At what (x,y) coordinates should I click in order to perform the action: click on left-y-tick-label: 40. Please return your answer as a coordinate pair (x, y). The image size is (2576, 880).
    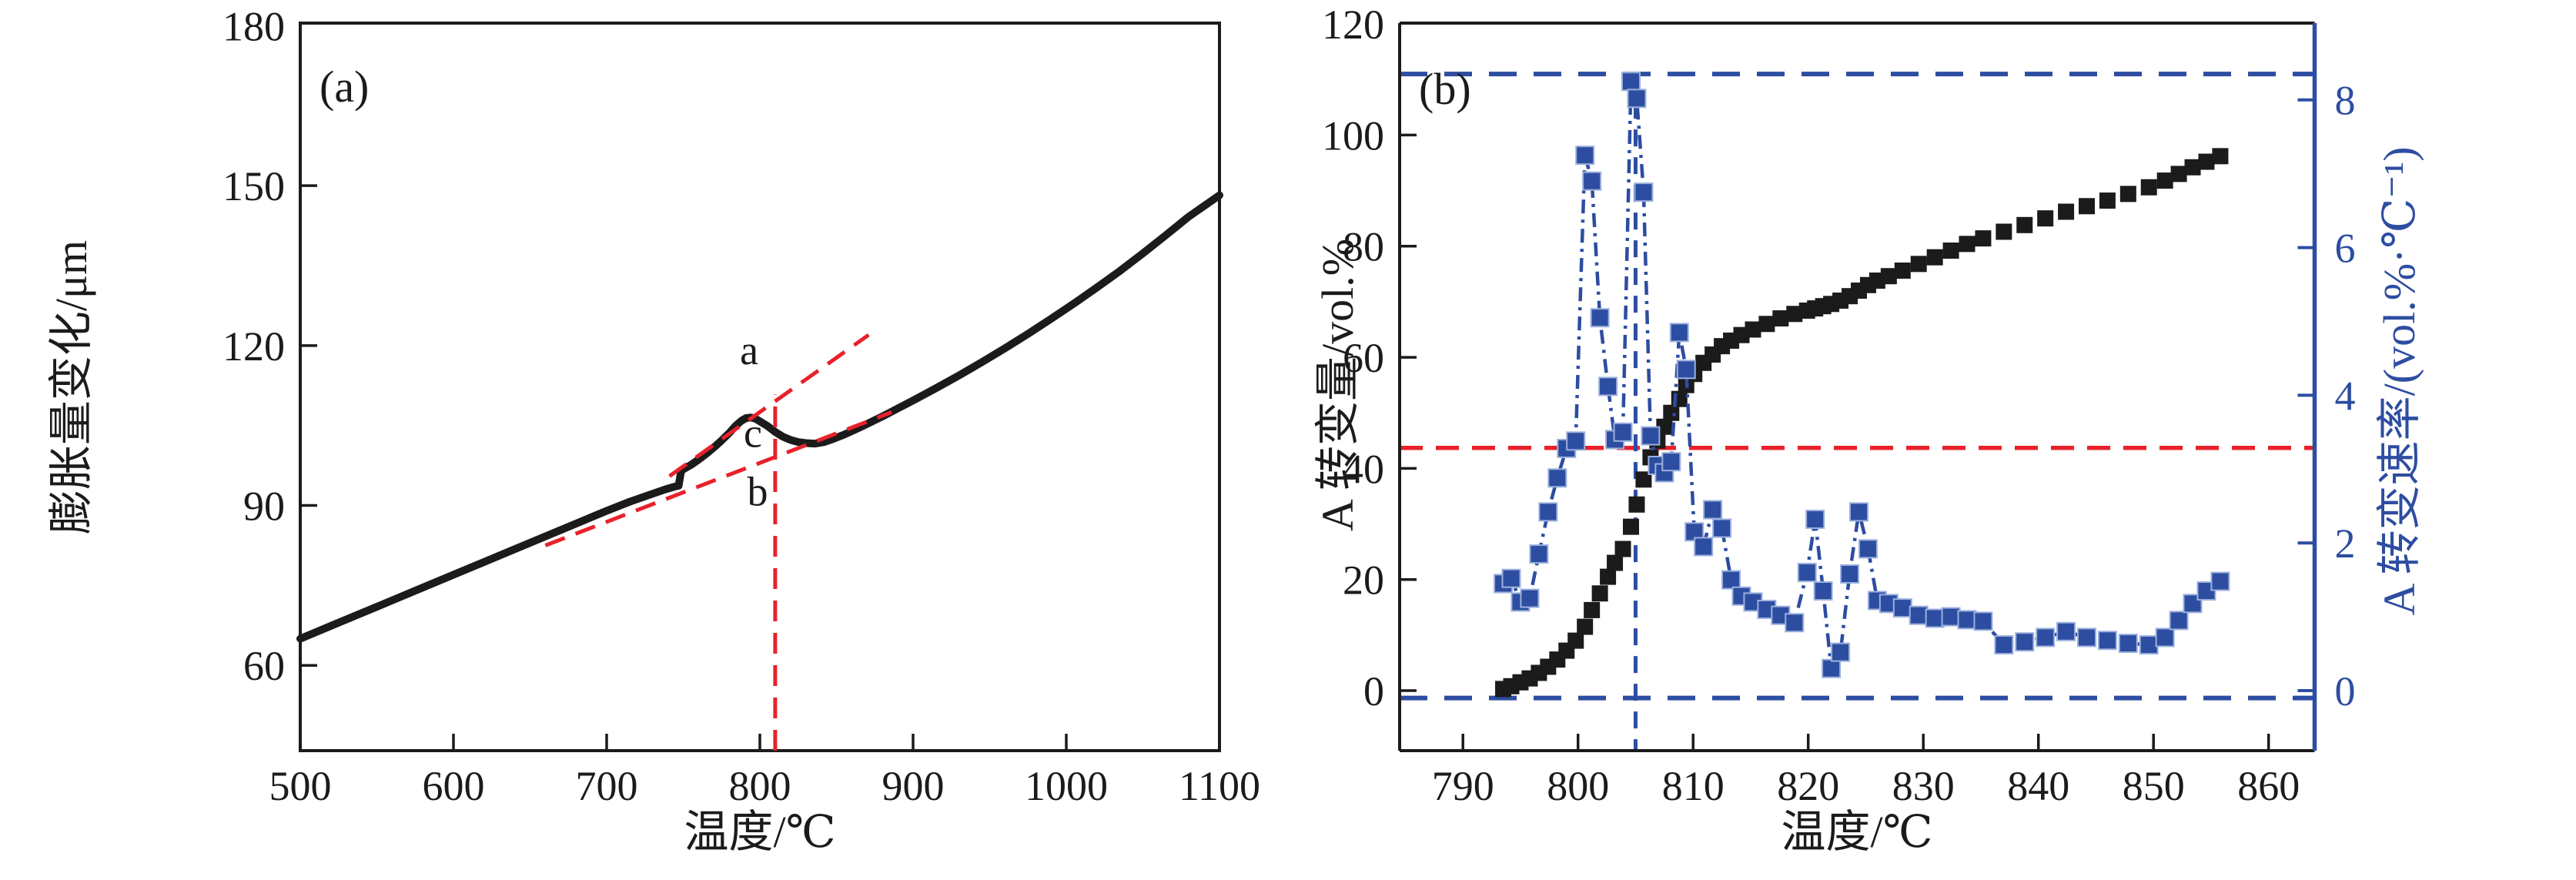
    Looking at the image, I should click on (1363, 469).